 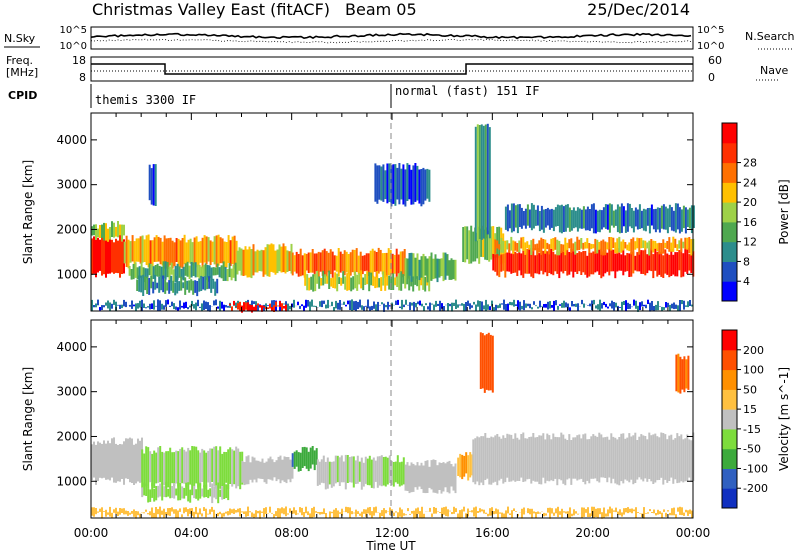 What do you see at coordinates (73, 30) in the screenshot?
I see `sky-tick-top: 10^5` at bounding box center [73, 30].